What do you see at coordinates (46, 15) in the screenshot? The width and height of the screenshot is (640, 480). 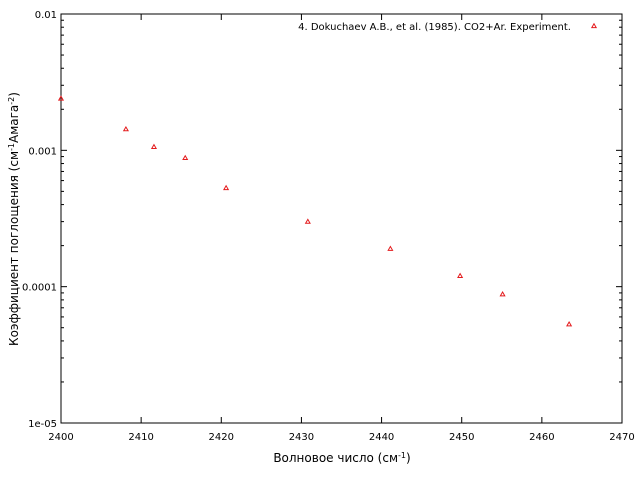 I see `y-tick-label: 0.01` at bounding box center [46, 15].